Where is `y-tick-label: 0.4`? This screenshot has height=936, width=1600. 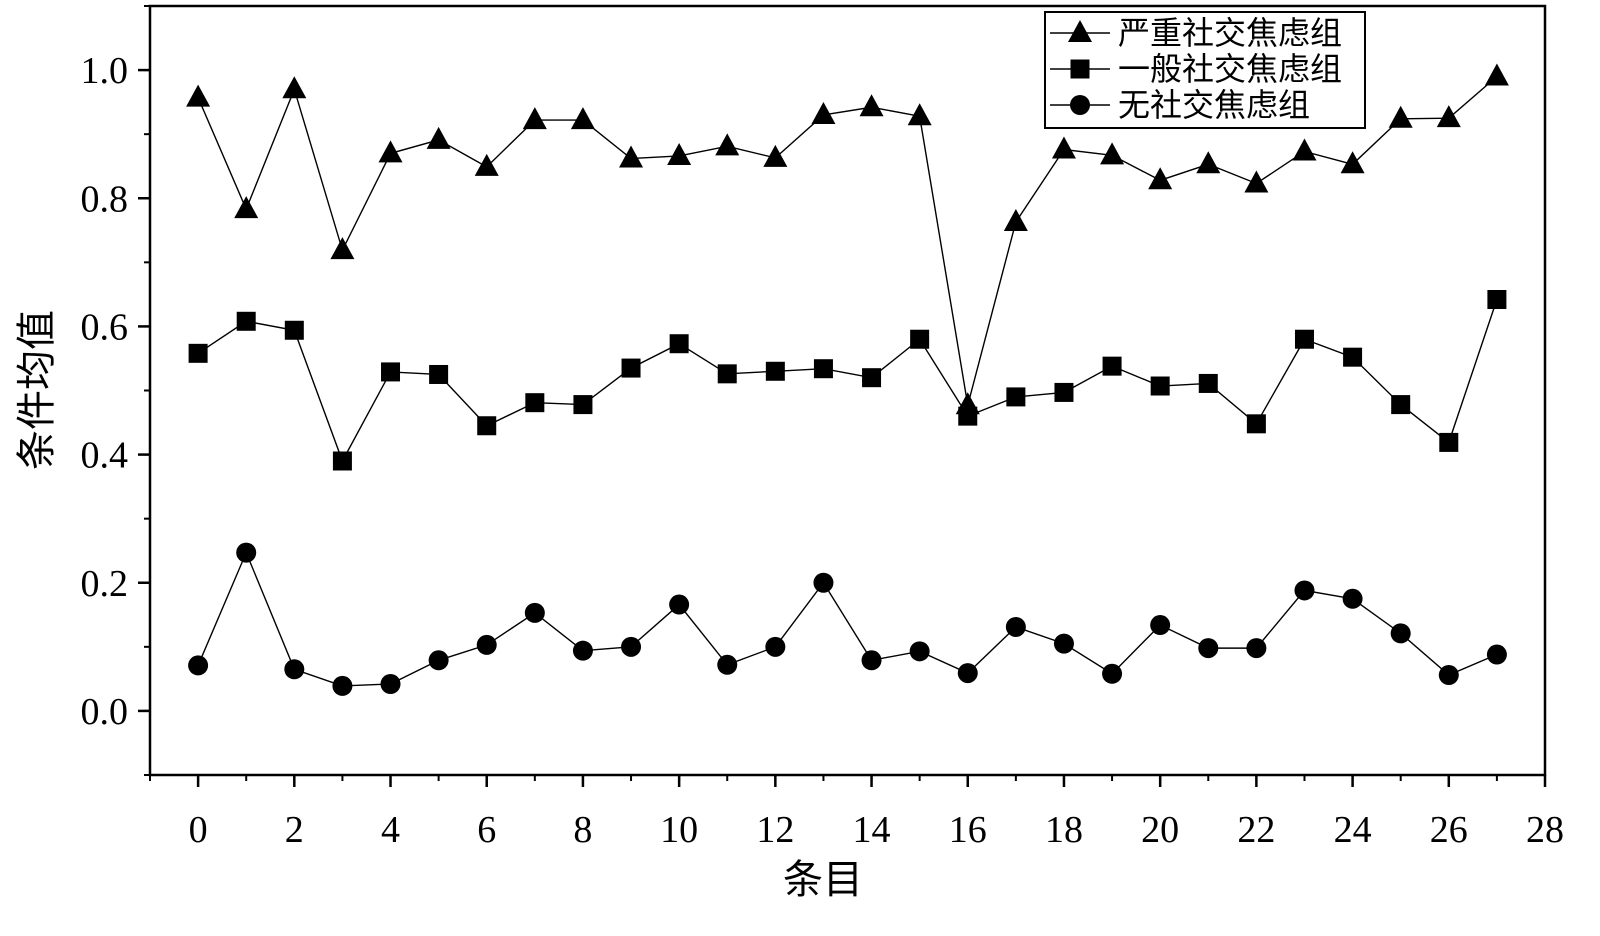
y-tick-label: 0.4 is located at coordinates (105, 456).